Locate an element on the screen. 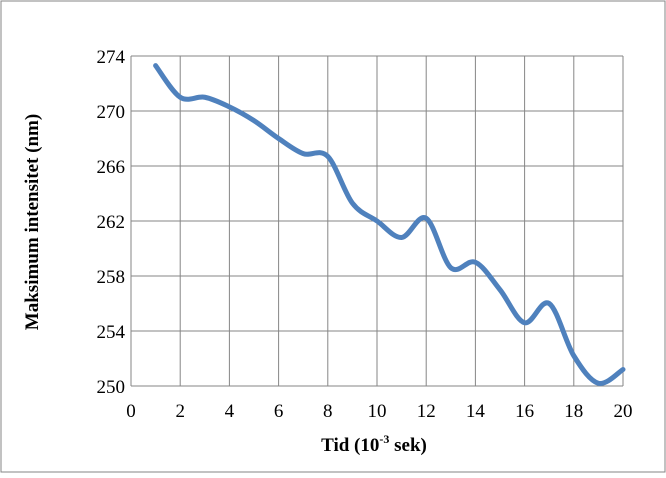  x-tick-label: 10 is located at coordinates (377, 411).